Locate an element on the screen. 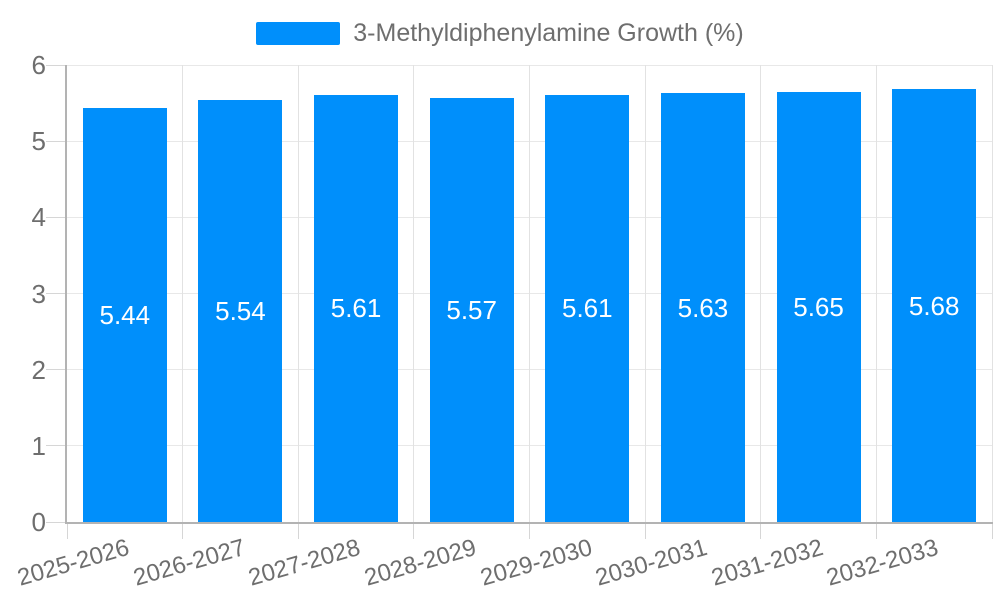  y-axis-line is located at coordinates (66, 294).